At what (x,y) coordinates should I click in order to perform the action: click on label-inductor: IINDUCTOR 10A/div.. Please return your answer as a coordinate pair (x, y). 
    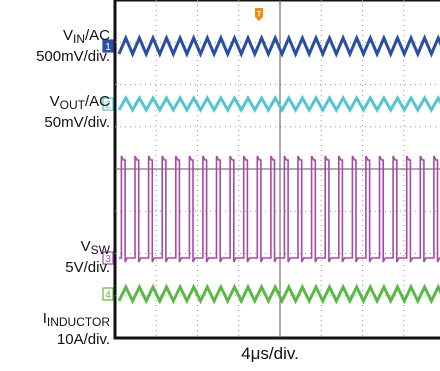
    Looking at the image, I should click on (76, 329).